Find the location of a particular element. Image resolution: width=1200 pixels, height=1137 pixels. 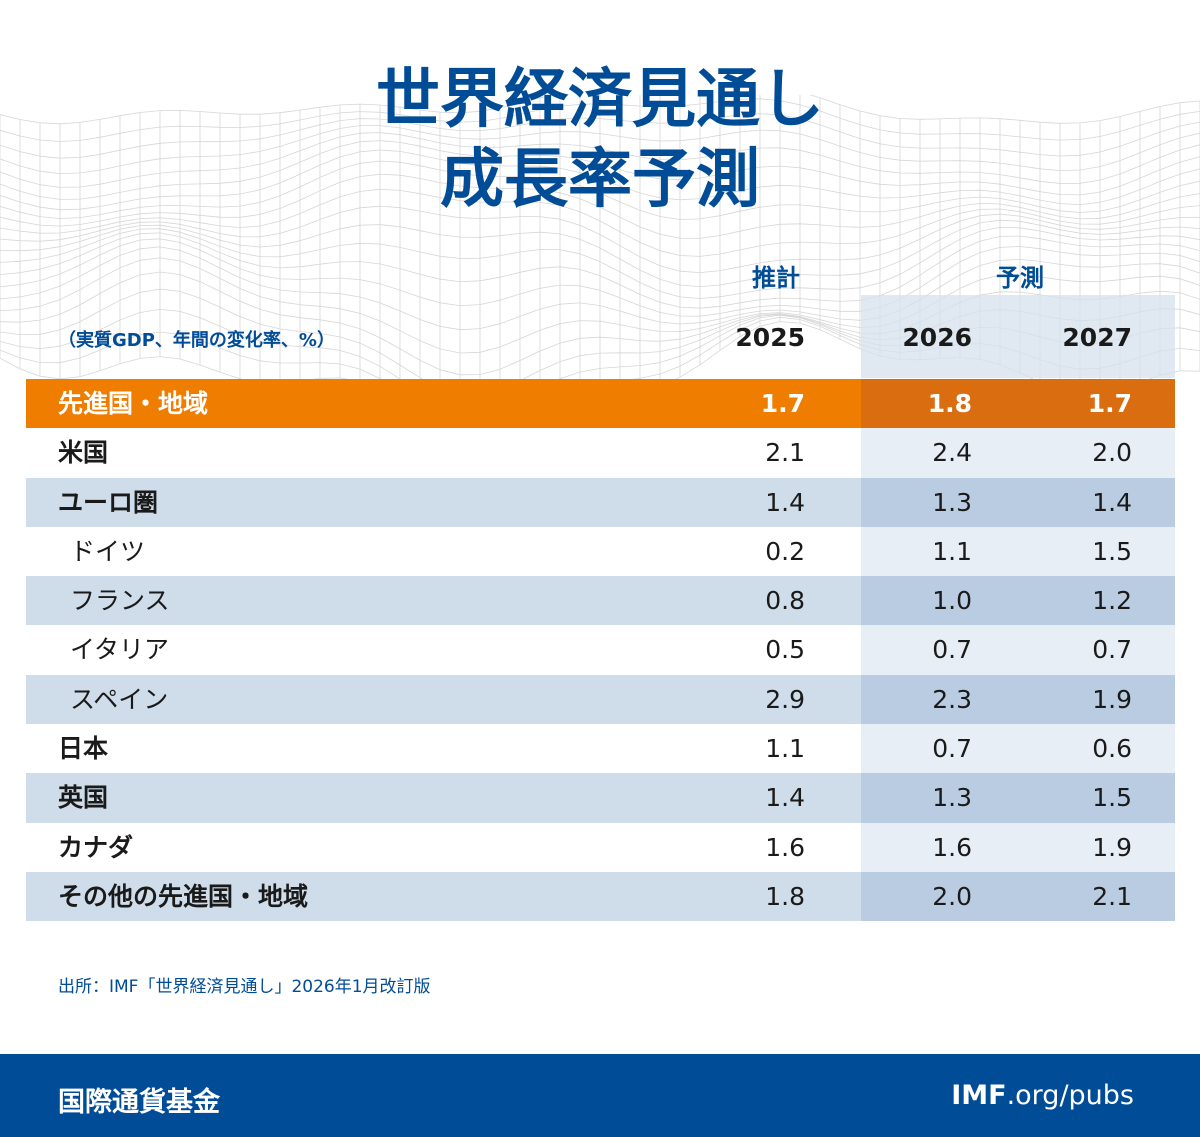

table-row: スペイン 2.9 2.3 1.9 is located at coordinates (600, 699).